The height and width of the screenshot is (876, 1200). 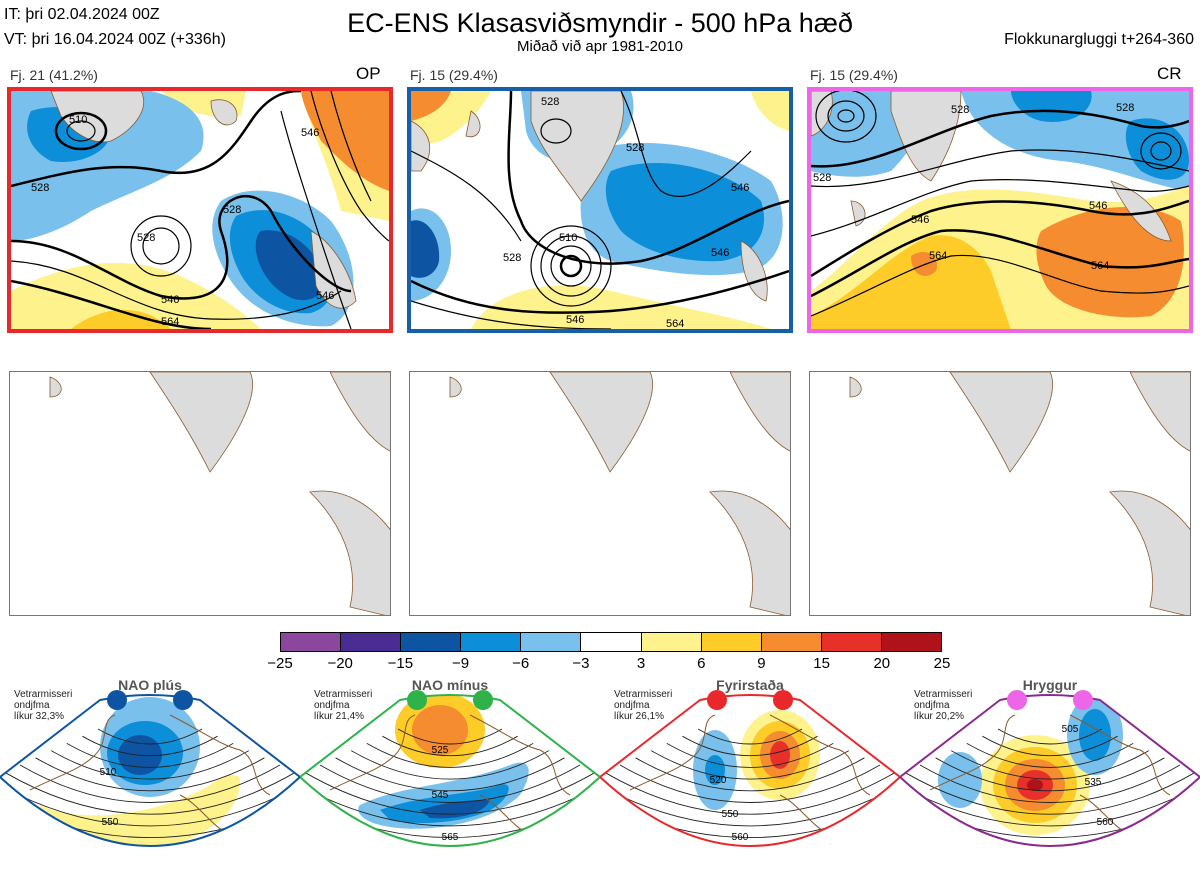 What do you see at coordinates (608, 665) in the screenshot?
I see `colorbar-ticks: −25 −20 −15 −9 −6 −3 3 6 9 15 20 25` at bounding box center [608, 665].